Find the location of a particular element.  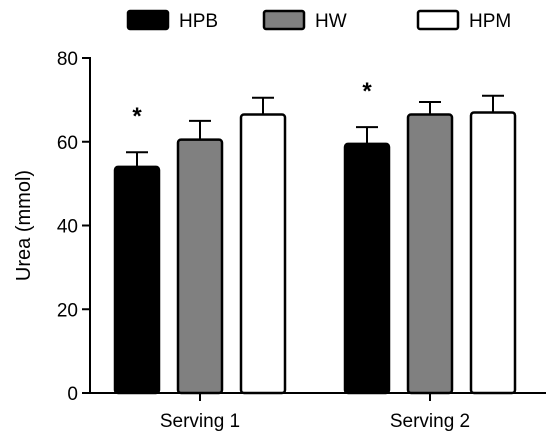

y-tick-label-80: 80 is located at coordinates (67, 59).